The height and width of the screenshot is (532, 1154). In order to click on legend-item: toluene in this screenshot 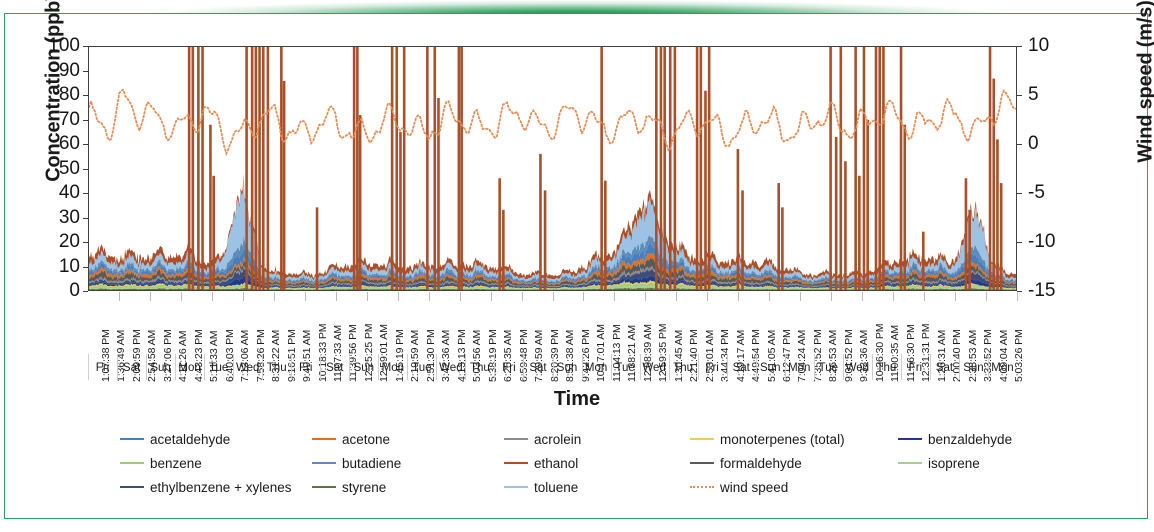, I will do `click(541, 487)`.